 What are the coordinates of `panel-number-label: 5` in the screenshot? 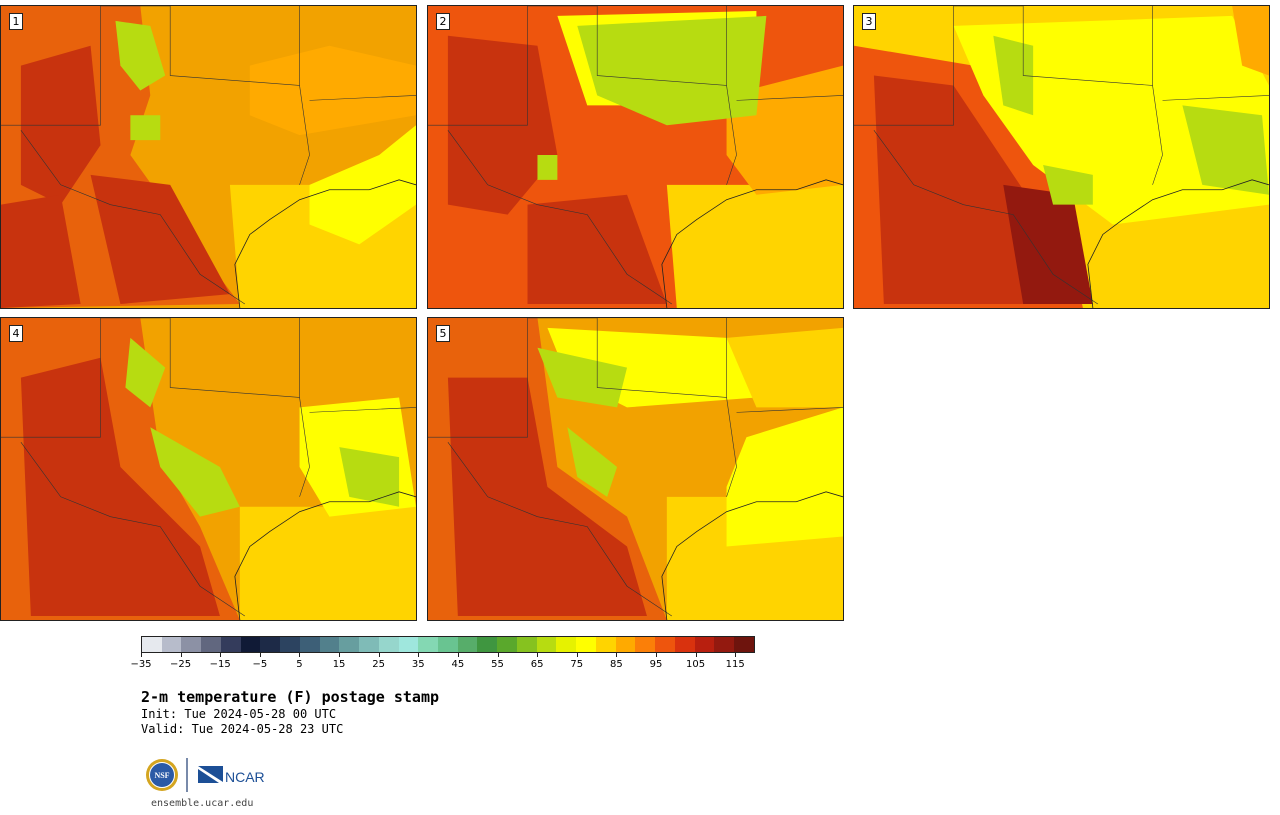 It's located at (443, 333).